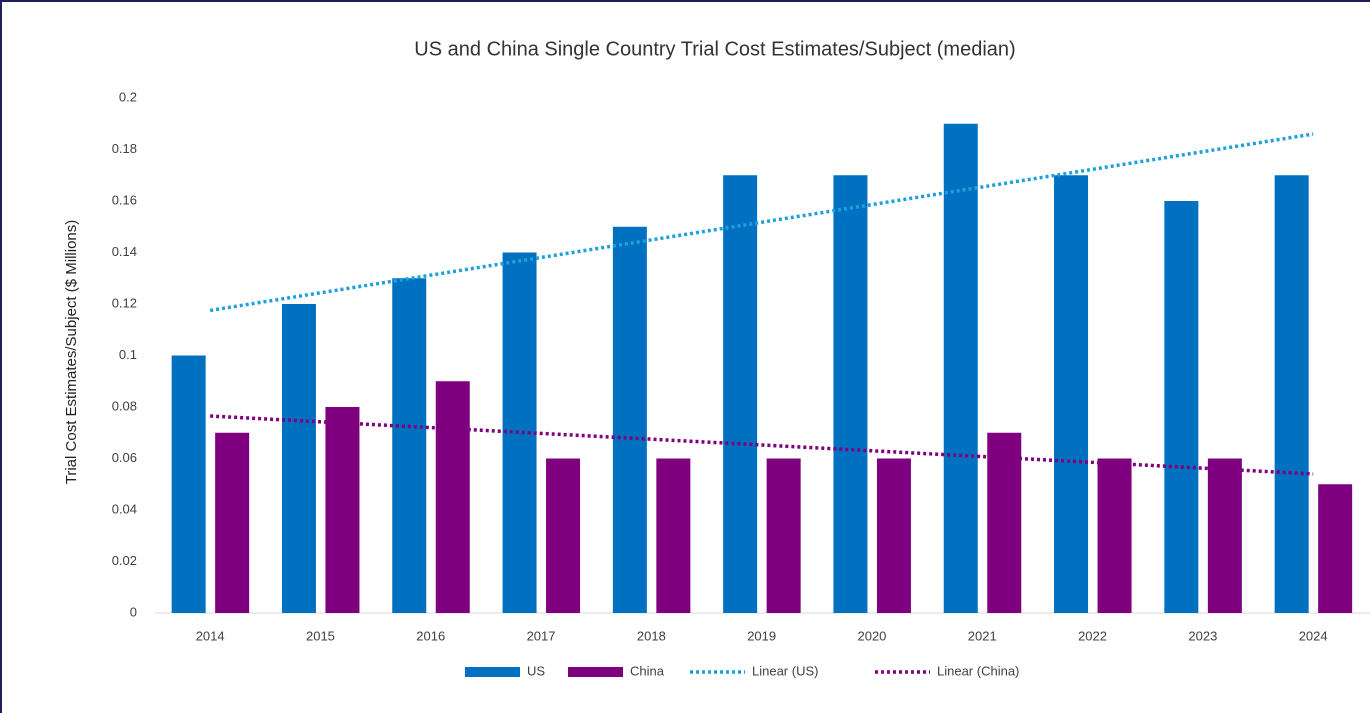  Describe the element at coordinates (871, 635) in the screenshot. I see `x-tick-label: 2020` at that location.